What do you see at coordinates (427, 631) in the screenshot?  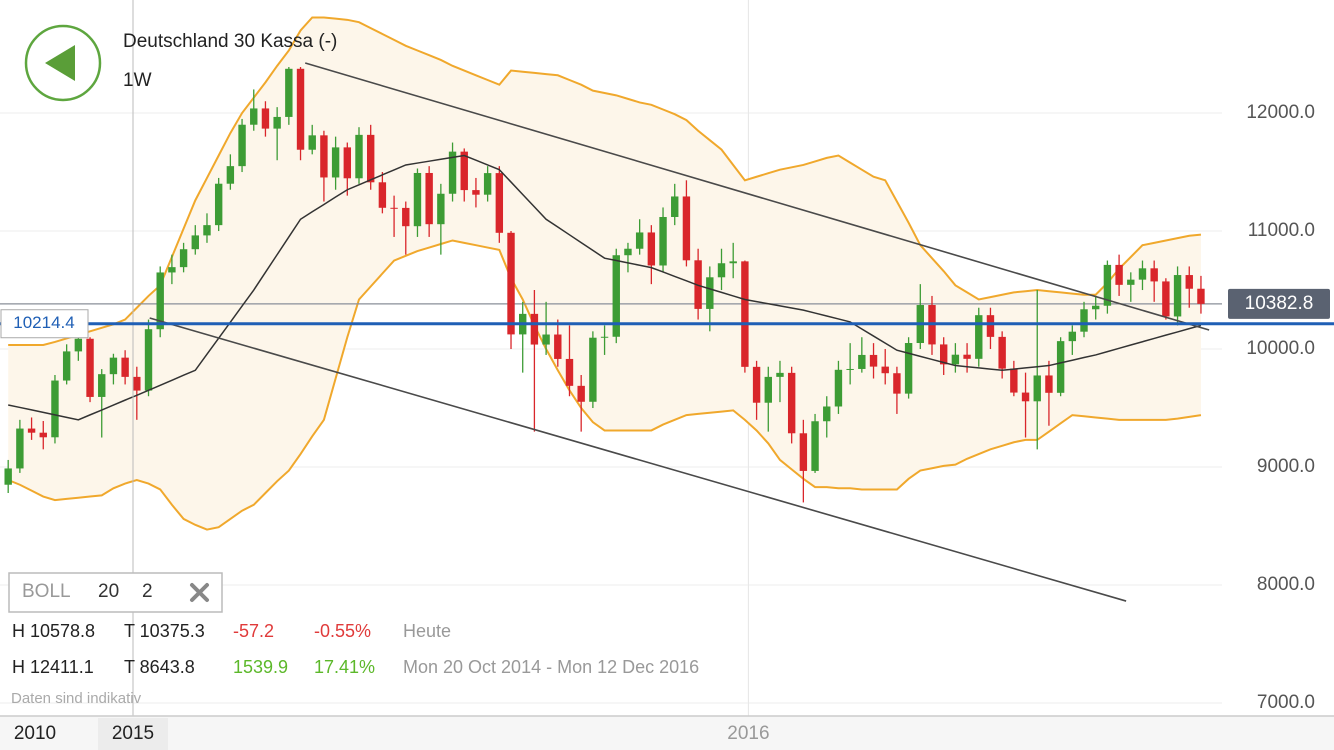 I see `stat-period: Heute` at bounding box center [427, 631].